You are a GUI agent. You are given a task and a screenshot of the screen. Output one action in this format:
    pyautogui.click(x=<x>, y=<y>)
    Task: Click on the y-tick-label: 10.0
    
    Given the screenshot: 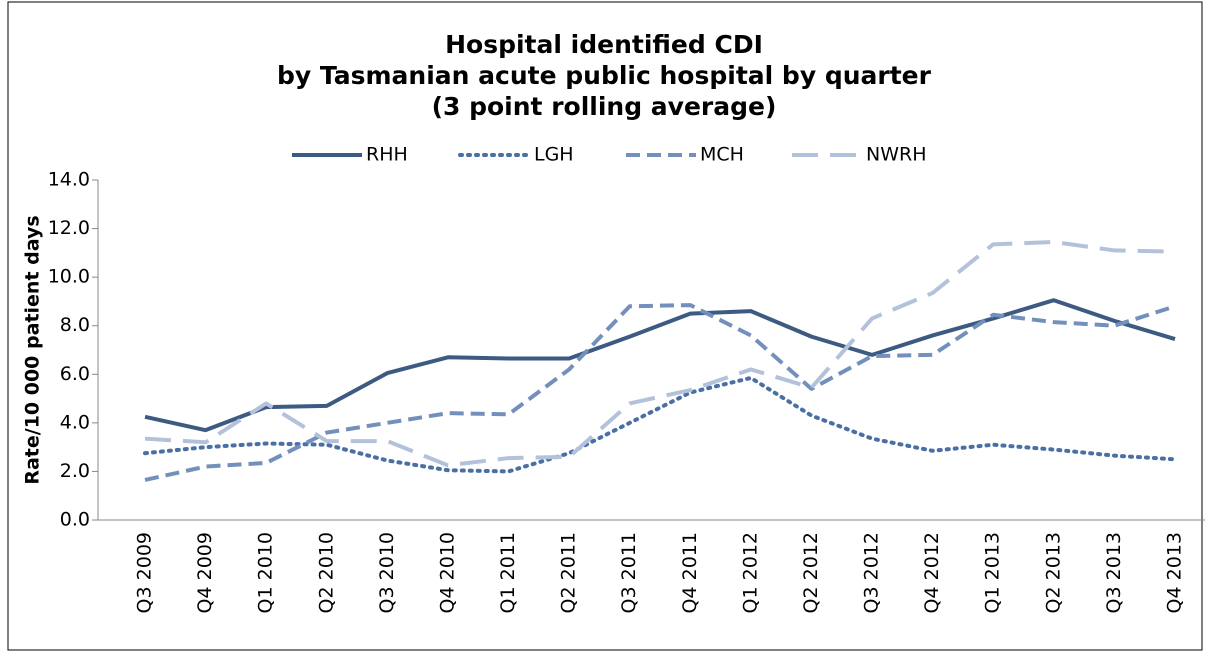 What is the action you would take?
    pyautogui.click(x=69, y=277)
    